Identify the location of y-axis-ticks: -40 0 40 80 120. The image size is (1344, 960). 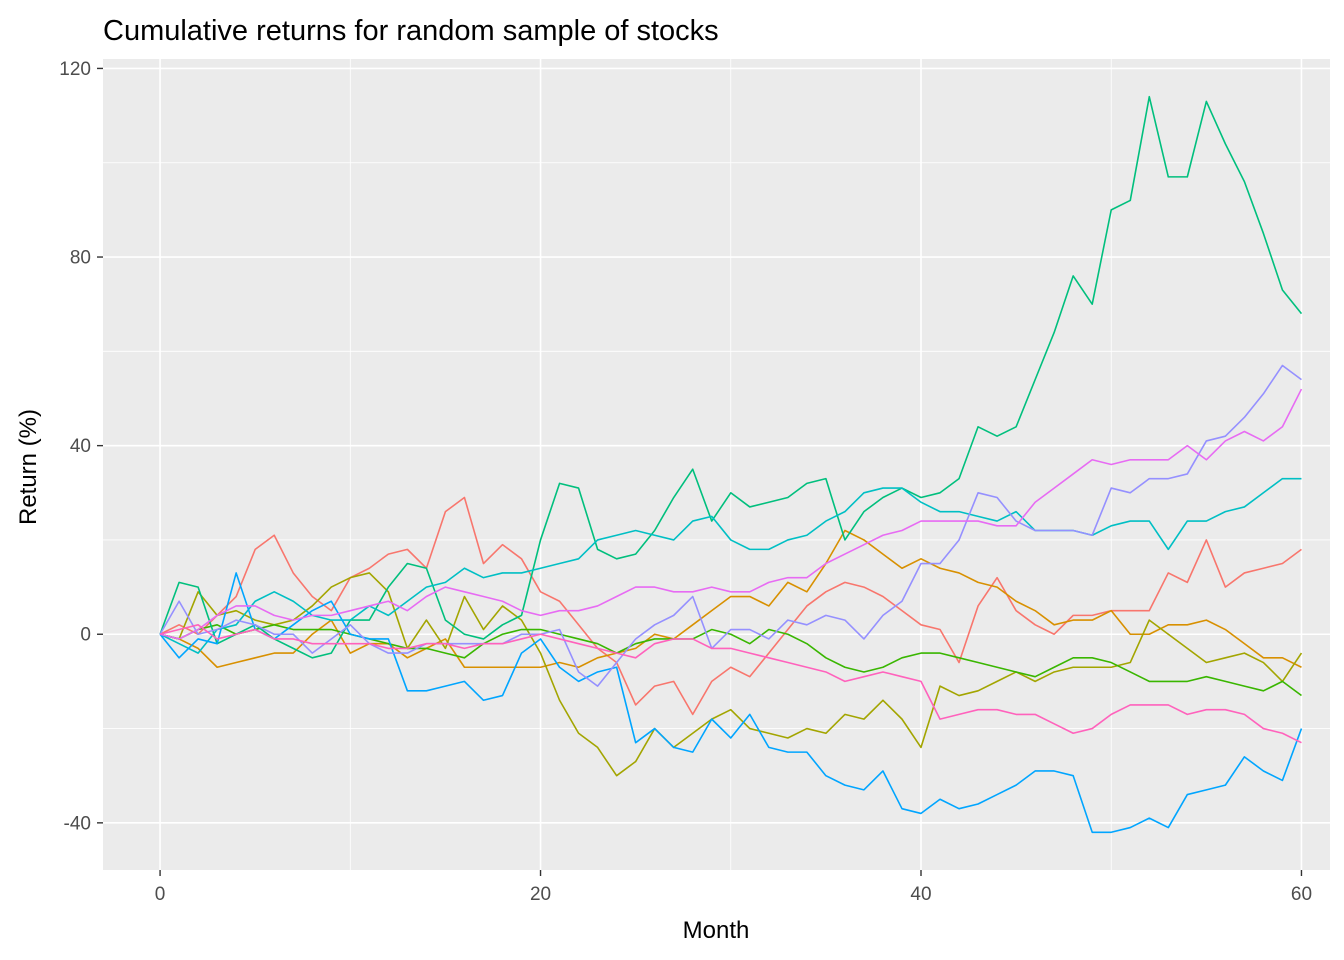
(81, 446).